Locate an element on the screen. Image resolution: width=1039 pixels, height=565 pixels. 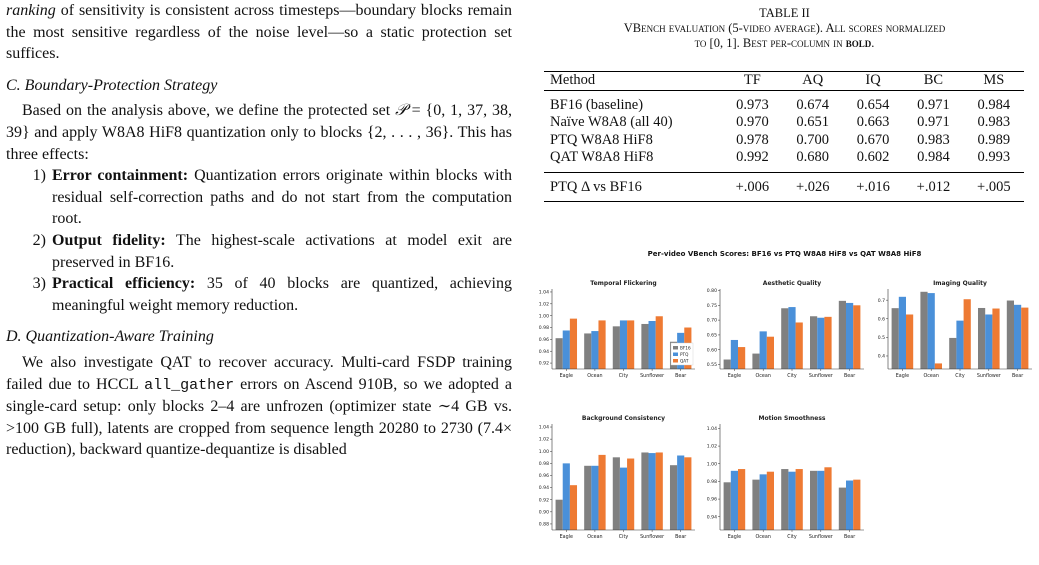
table-cell: 0.602 is located at coordinates (873, 161).